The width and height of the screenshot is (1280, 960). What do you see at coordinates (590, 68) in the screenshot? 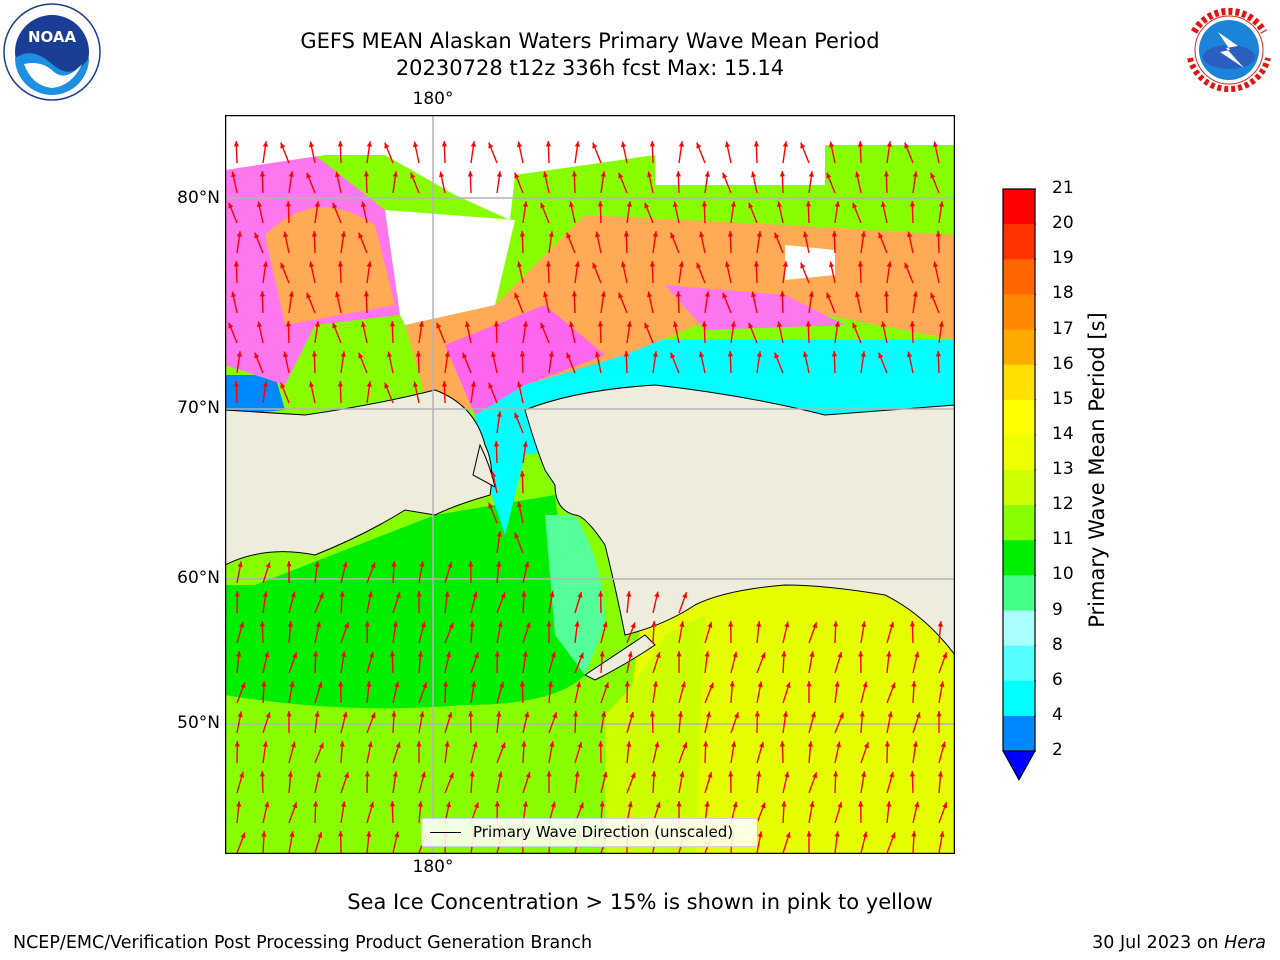
I see `chart-subtitle: 20230728 t12z 336h fcst Max: 15.14` at bounding box center [590, 68].